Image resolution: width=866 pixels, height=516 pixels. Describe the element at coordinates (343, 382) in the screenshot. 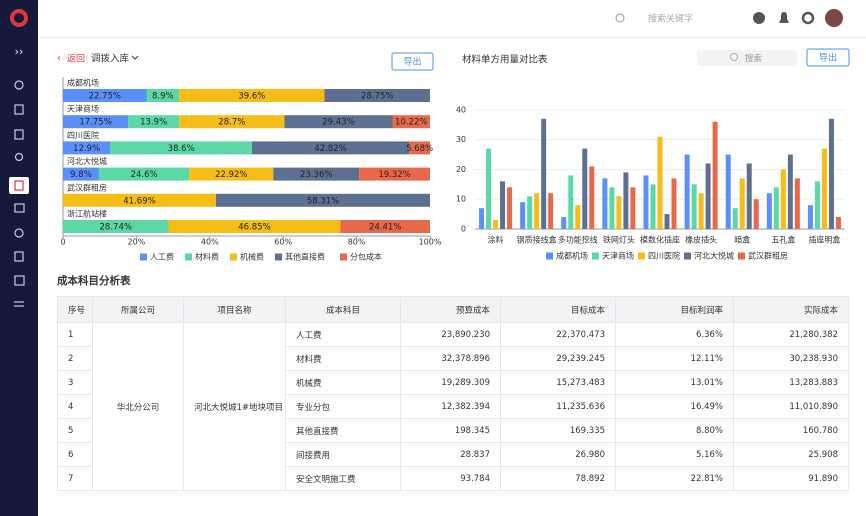

I see `table-cell: 机械费` at that location.